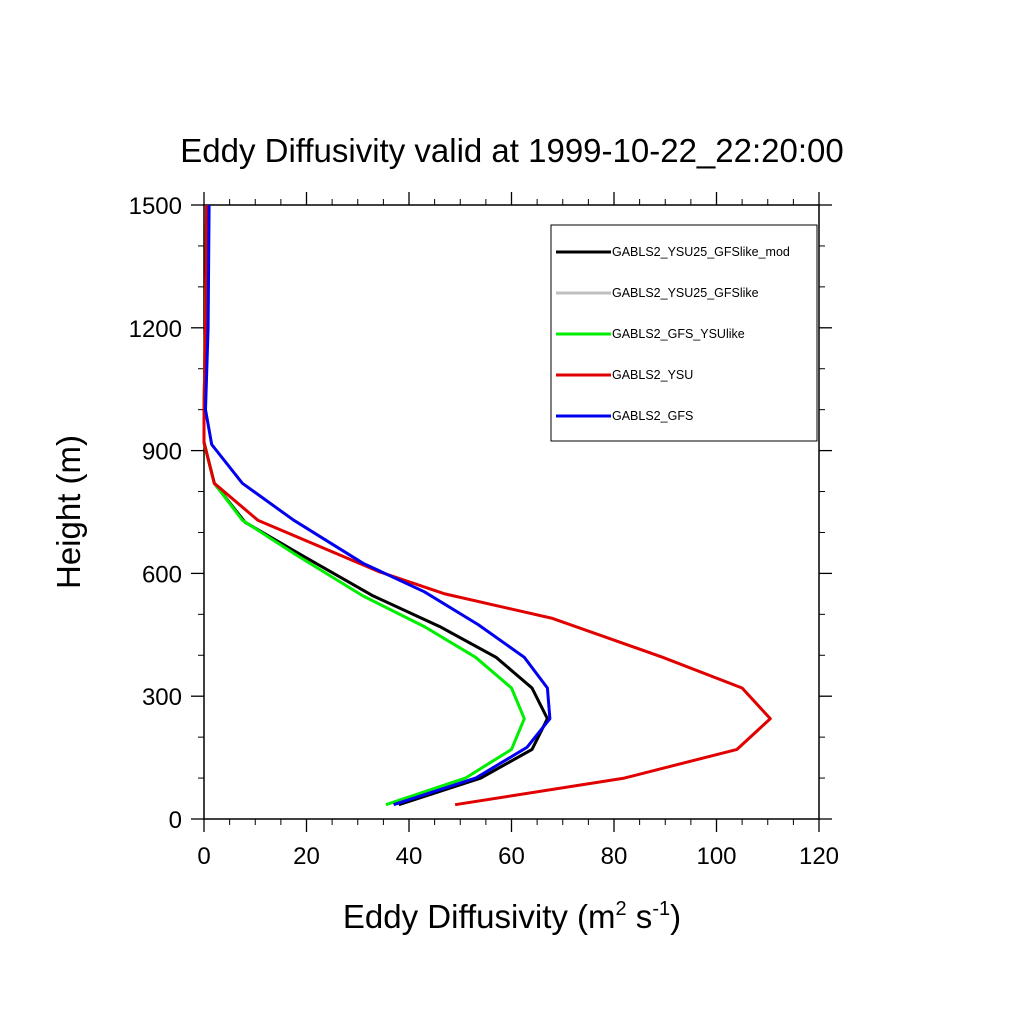  What do you see at coordinates (512, 916) in the screenshot?
I see `x-axis-label: Eddy Diffusivity (m2 s-1)` at bounding box center [512, 916].